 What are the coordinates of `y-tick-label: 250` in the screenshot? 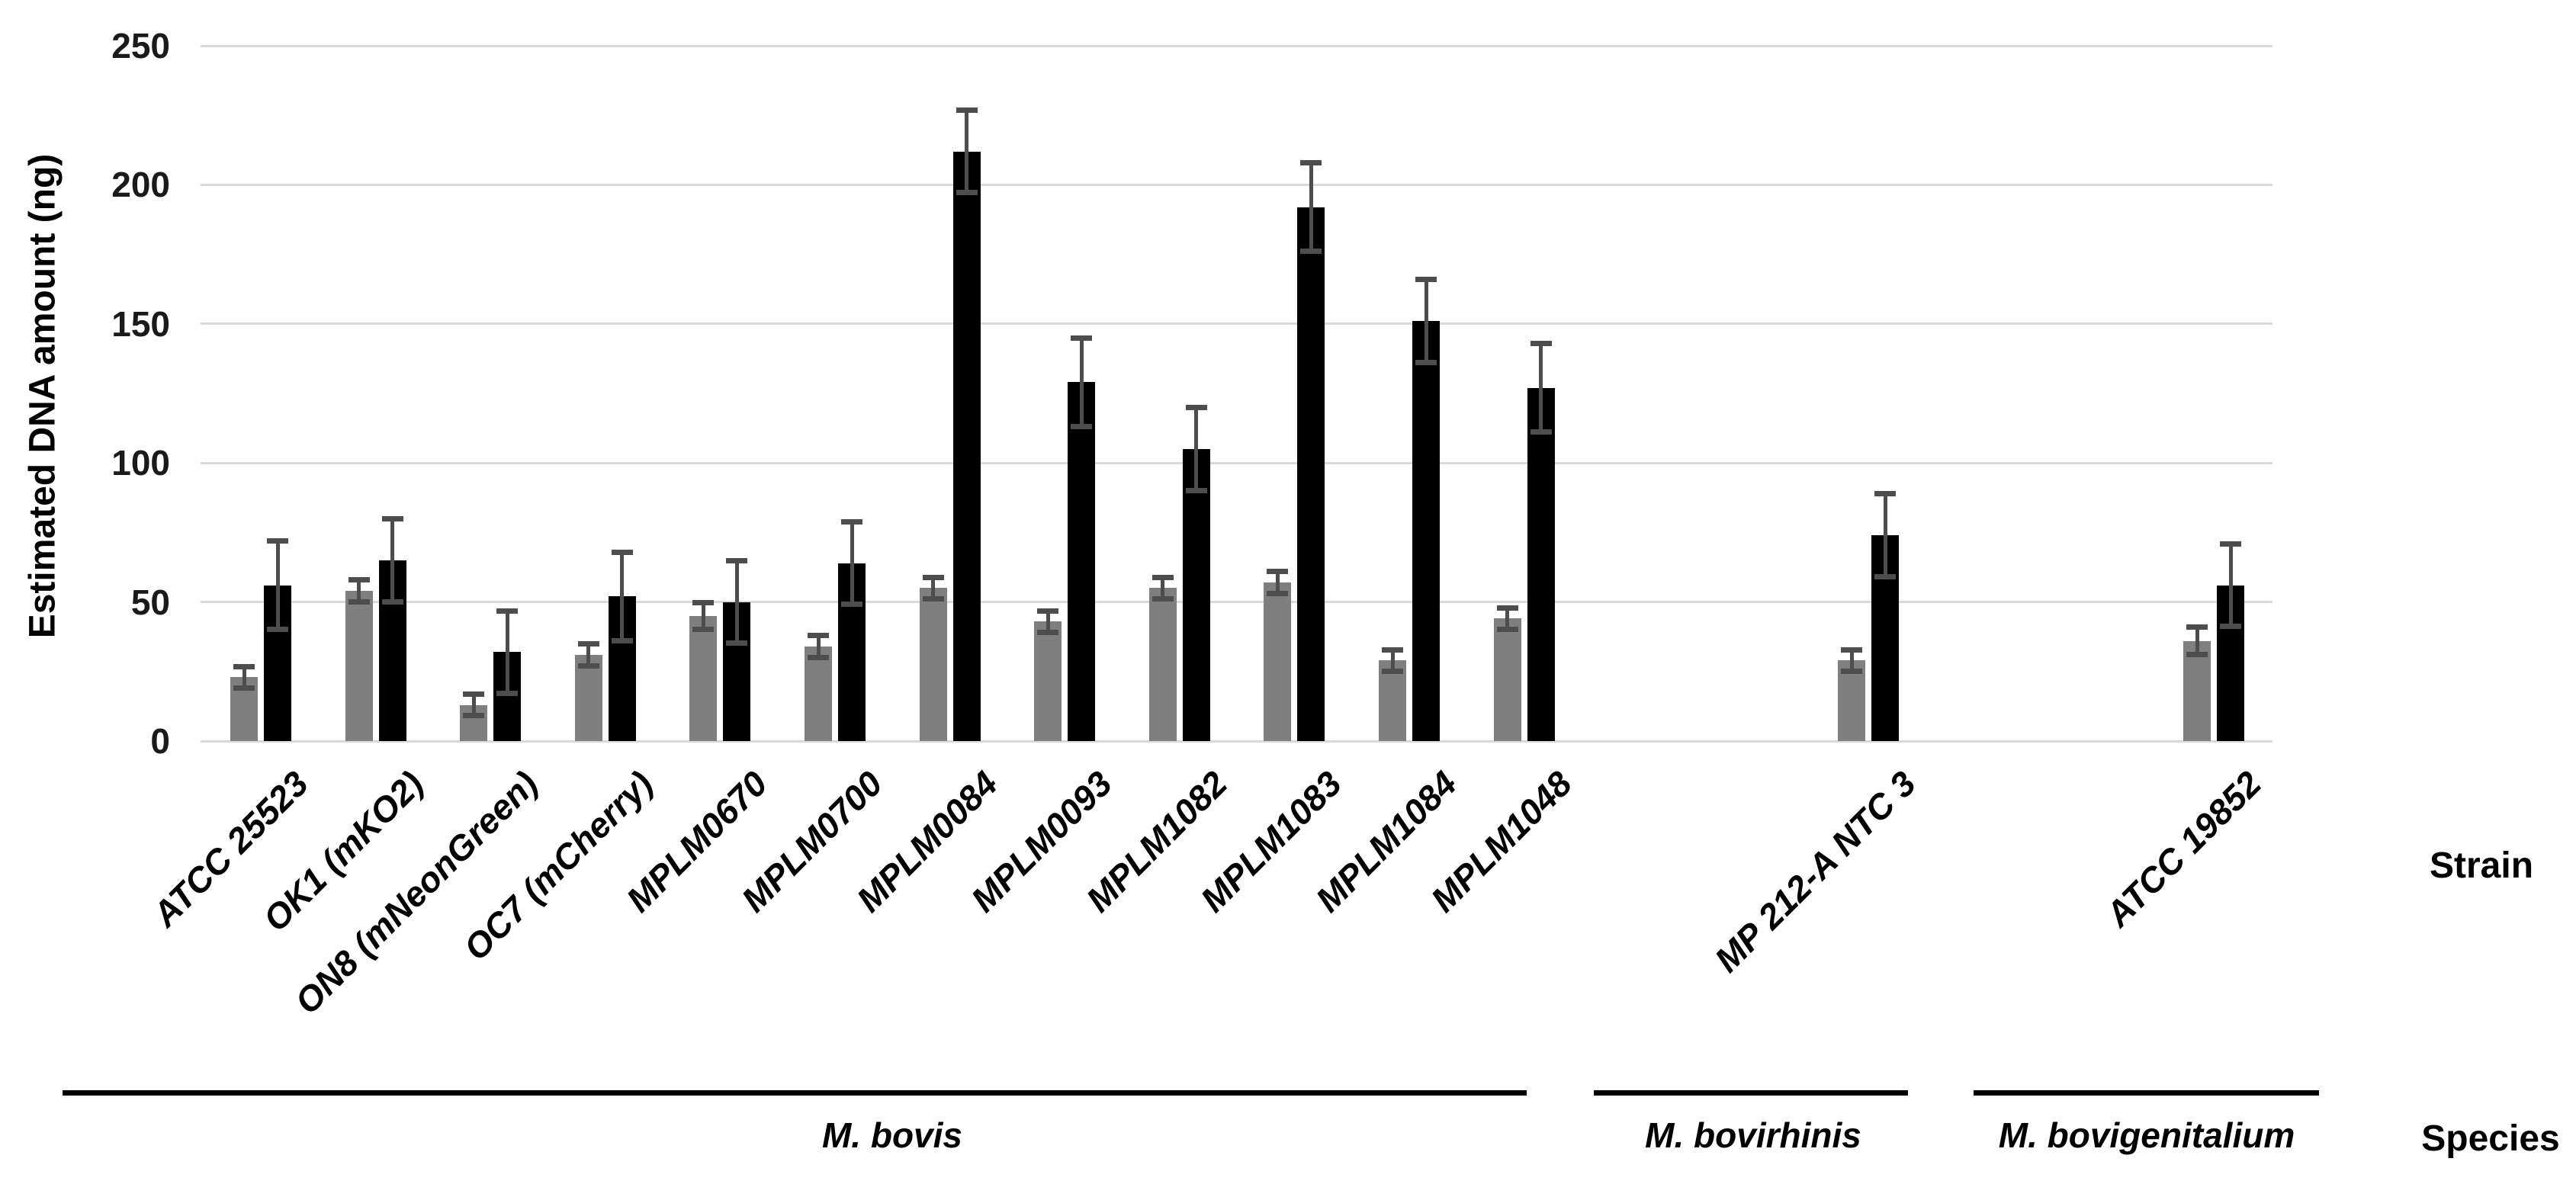 It's located at (140, 46).